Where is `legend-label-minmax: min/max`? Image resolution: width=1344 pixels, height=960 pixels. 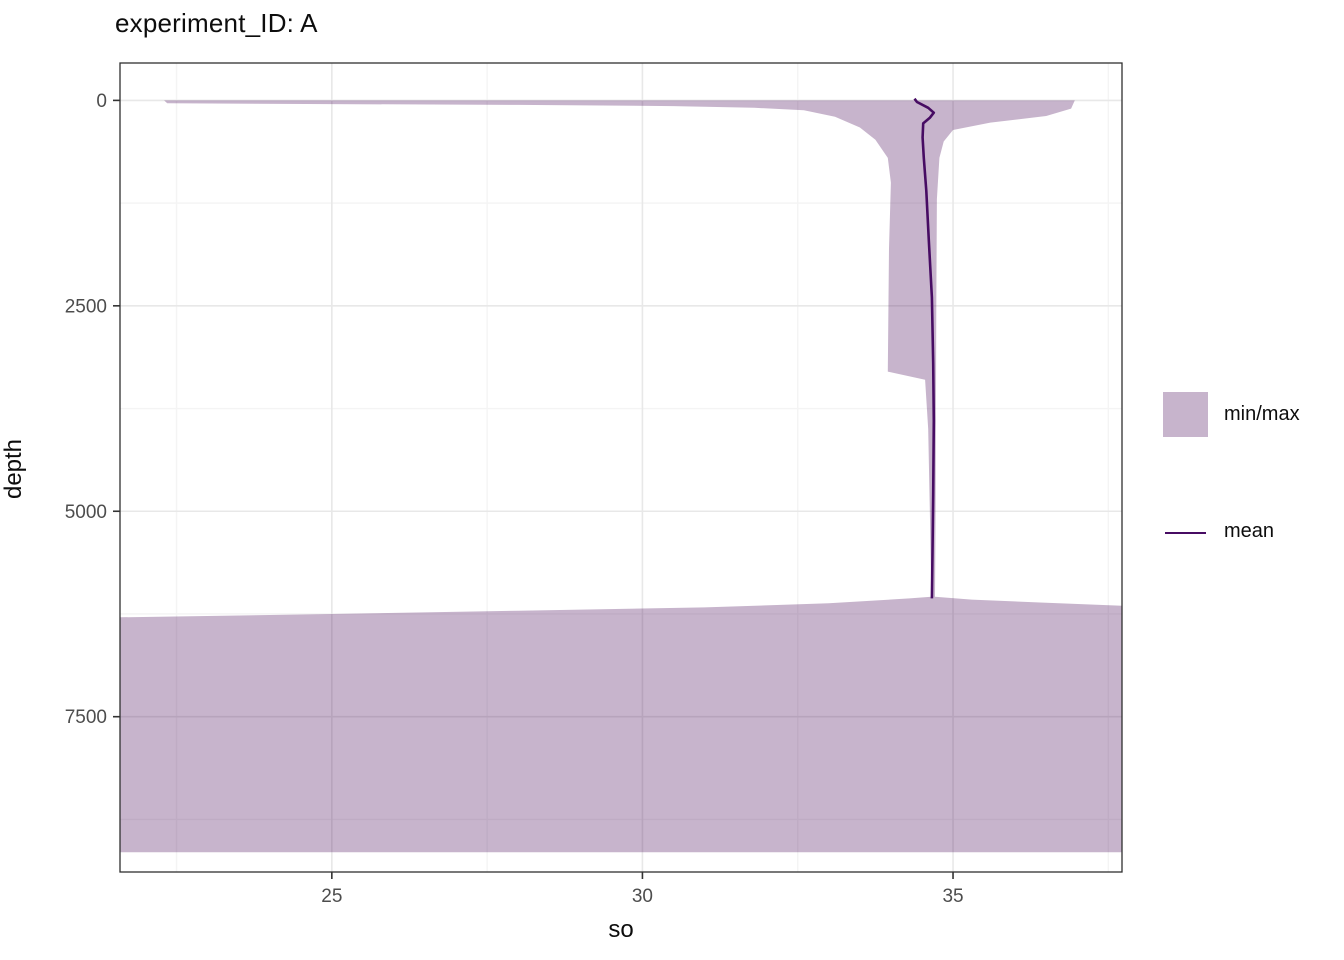 legend-label-minmax: min/max is located at coordinates (1262, 414).